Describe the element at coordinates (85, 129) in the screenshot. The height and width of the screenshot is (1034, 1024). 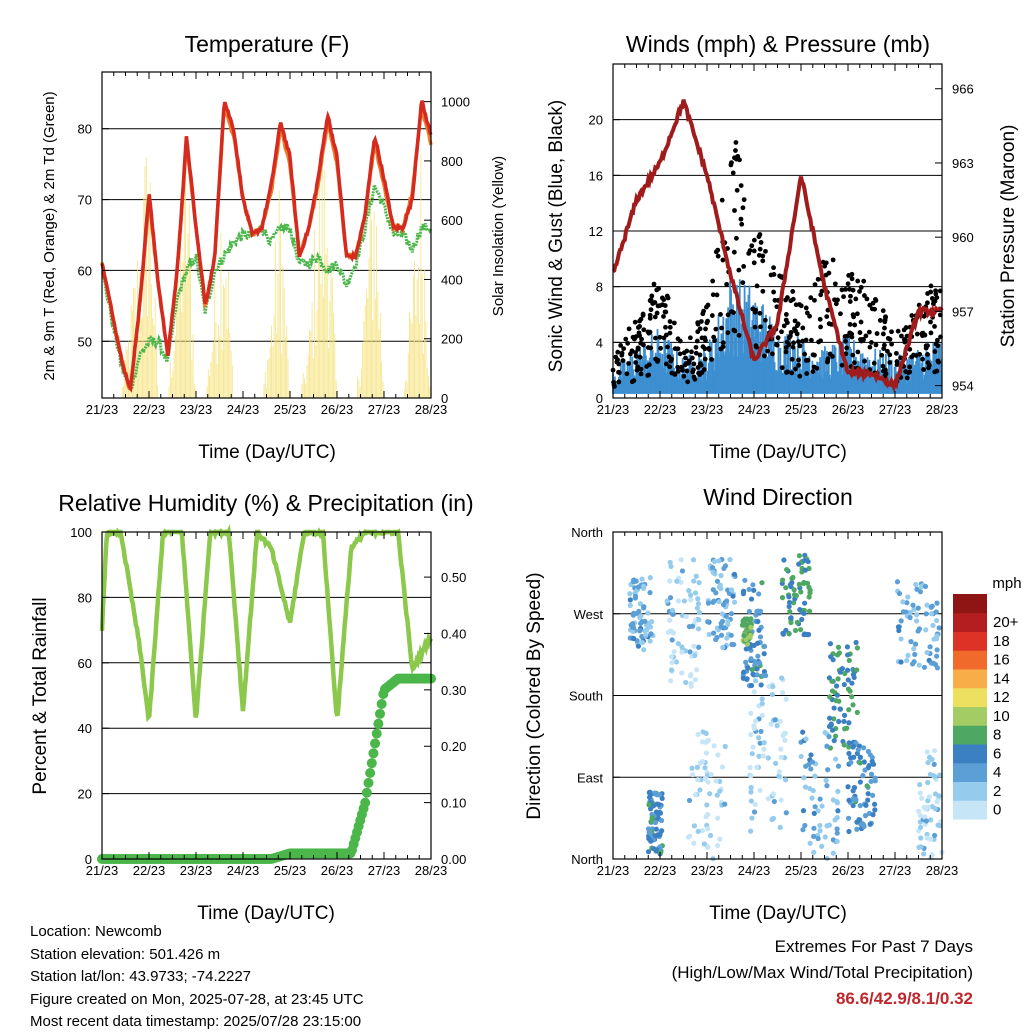
I see `temp-ytick-label: 80` at that location.